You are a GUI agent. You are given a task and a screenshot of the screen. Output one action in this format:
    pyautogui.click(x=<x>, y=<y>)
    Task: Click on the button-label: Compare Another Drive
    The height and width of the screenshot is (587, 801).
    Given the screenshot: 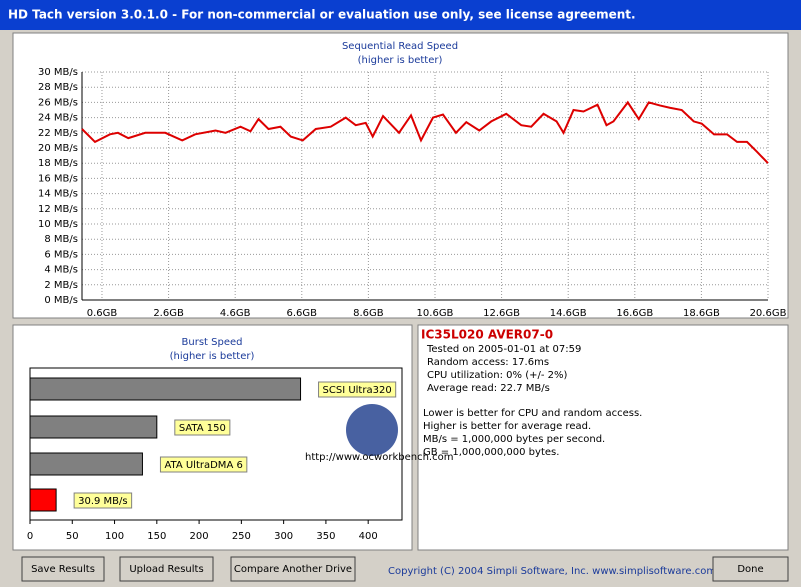 What is the action you would take?
    pyautogui.click(x=293, y=569)
    